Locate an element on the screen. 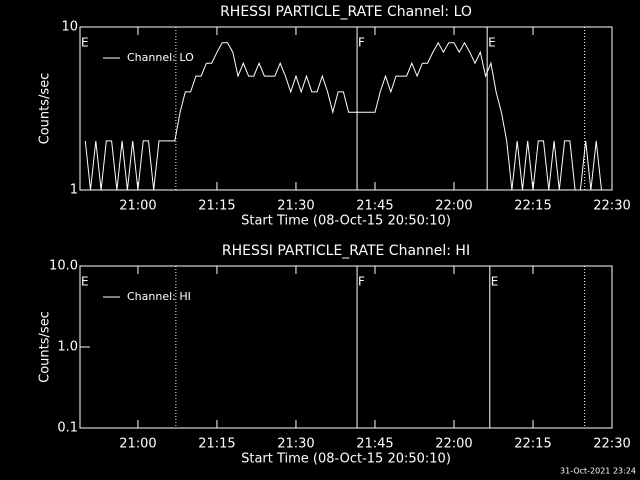  y-tick-label: 1 is located at coordinates (74, 190).